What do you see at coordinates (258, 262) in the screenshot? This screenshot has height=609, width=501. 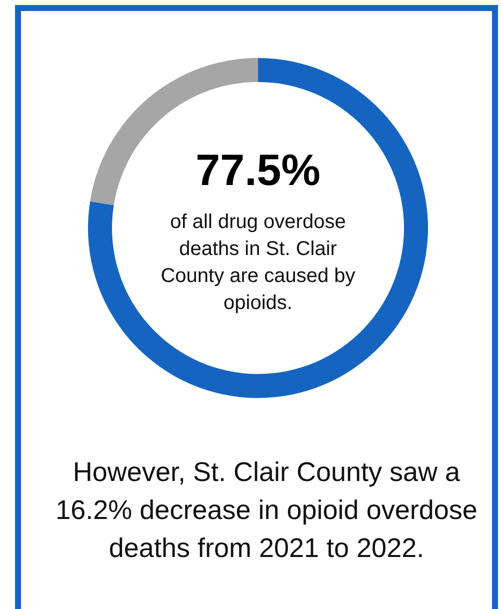 I see `text: of all drug overdose deaths in St. Clair County are caused by opioids.` at bounding box center [258, 262].